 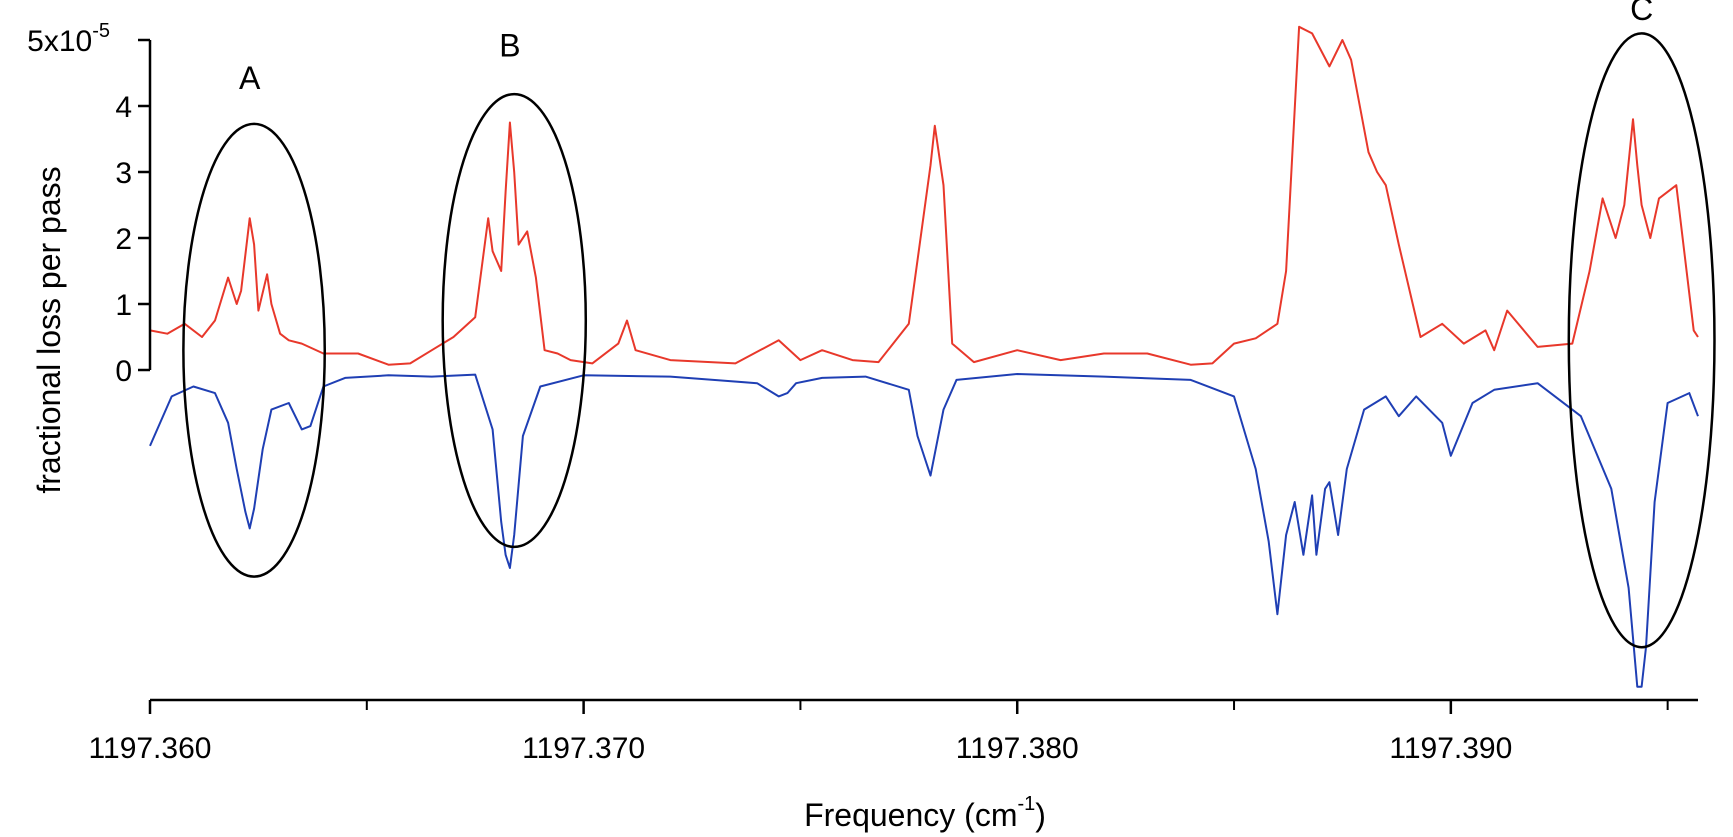 What do you see at coordinates (1641, 13) in the screenshot?
I see `annotation-label-c: C` at bounding box center [1641, 13].